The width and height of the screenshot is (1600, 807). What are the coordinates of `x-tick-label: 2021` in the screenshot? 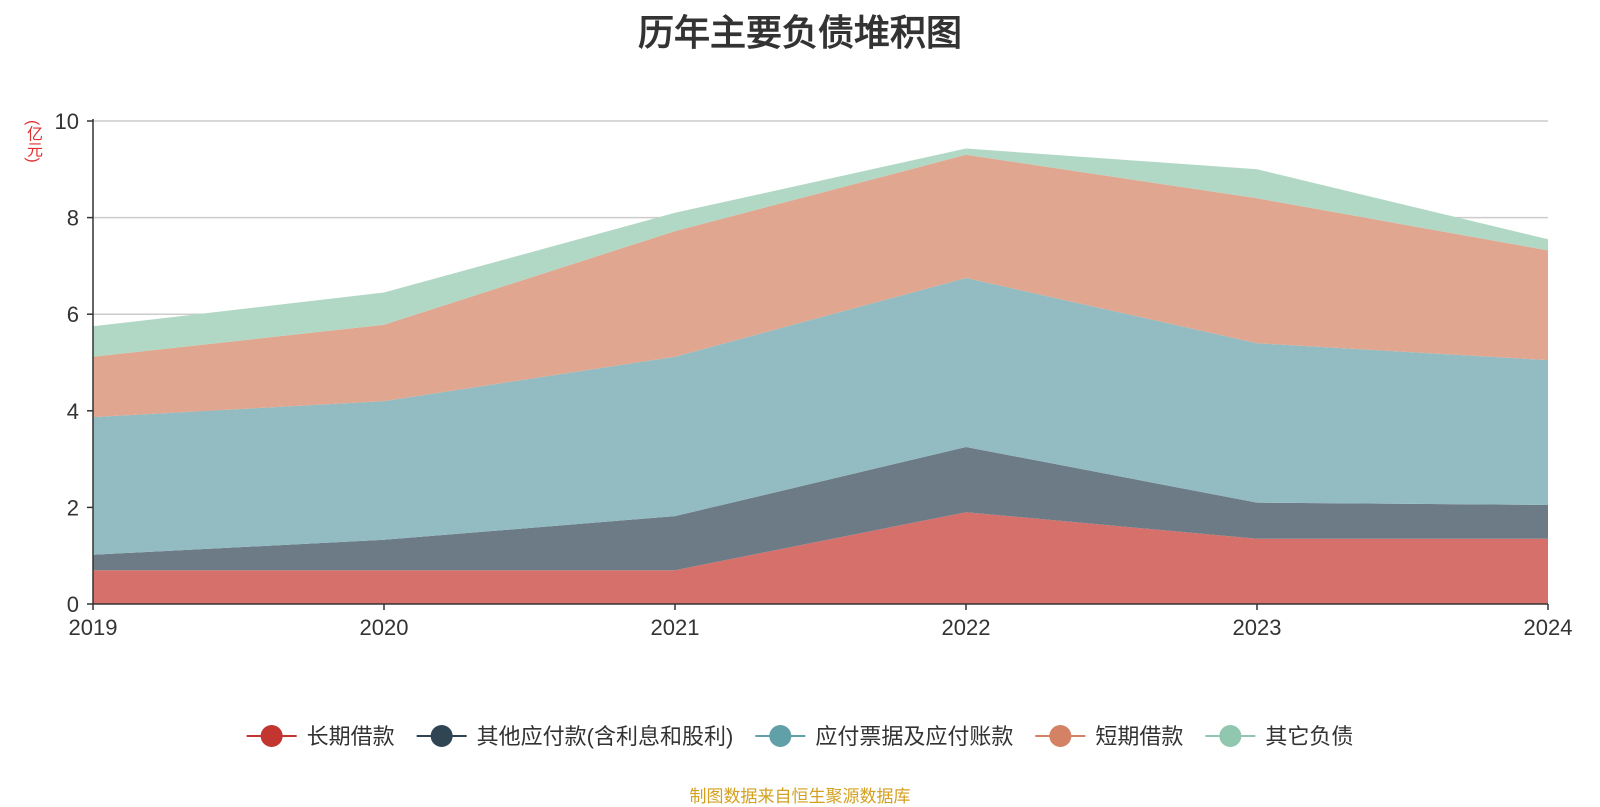 It's located at (675, 627).